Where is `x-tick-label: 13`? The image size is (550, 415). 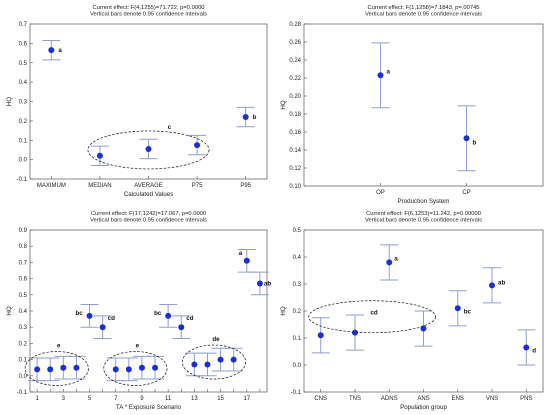
x-tick-label: 13 is located at coordinates (194, 399).